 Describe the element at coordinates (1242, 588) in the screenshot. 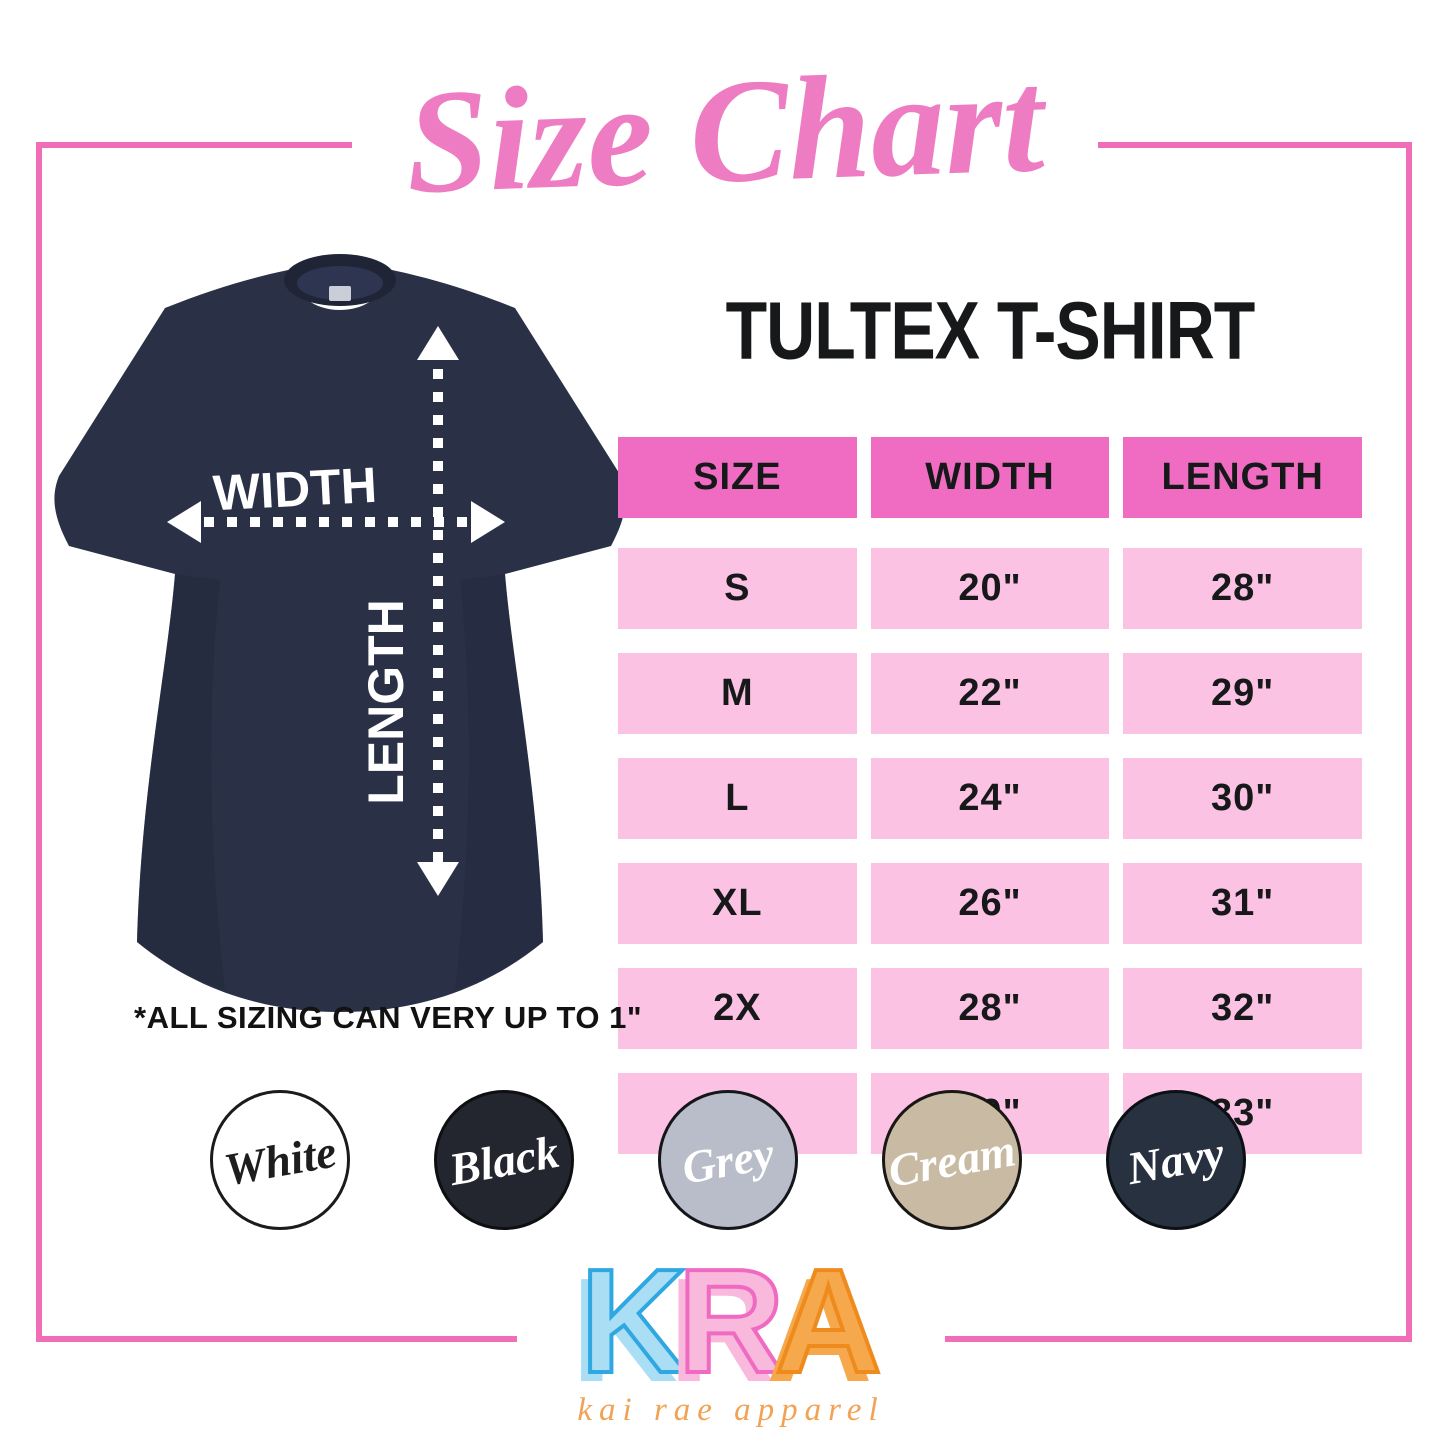

I see `length-cell: 28"` at that location.